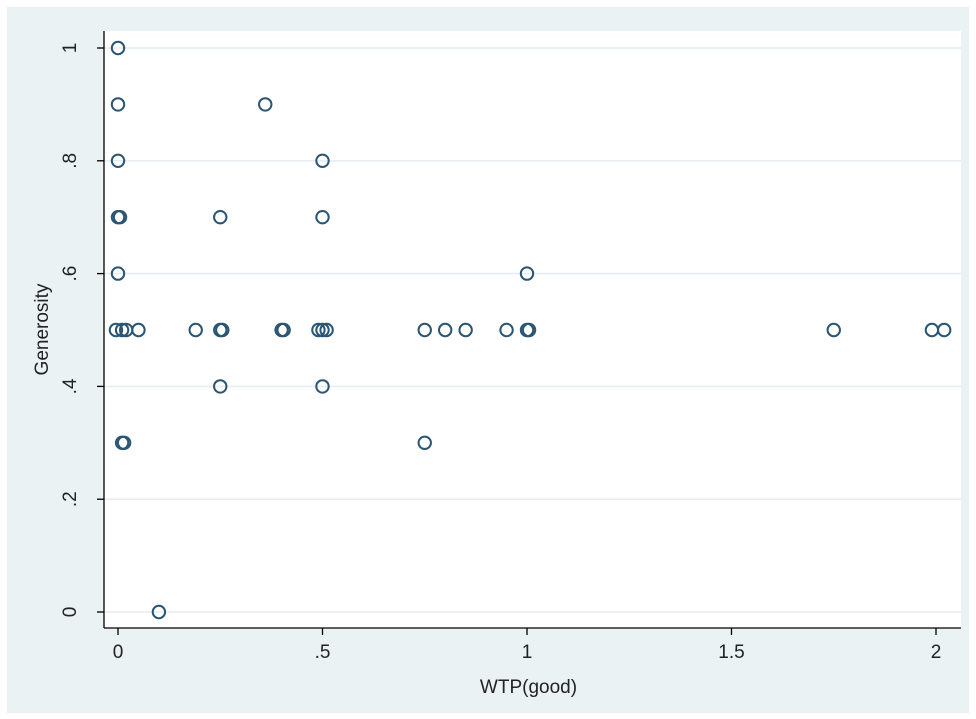 The height and width of the screenshot is (719, 976). I want to click on y-tick-label: .4, so click(70, 386).